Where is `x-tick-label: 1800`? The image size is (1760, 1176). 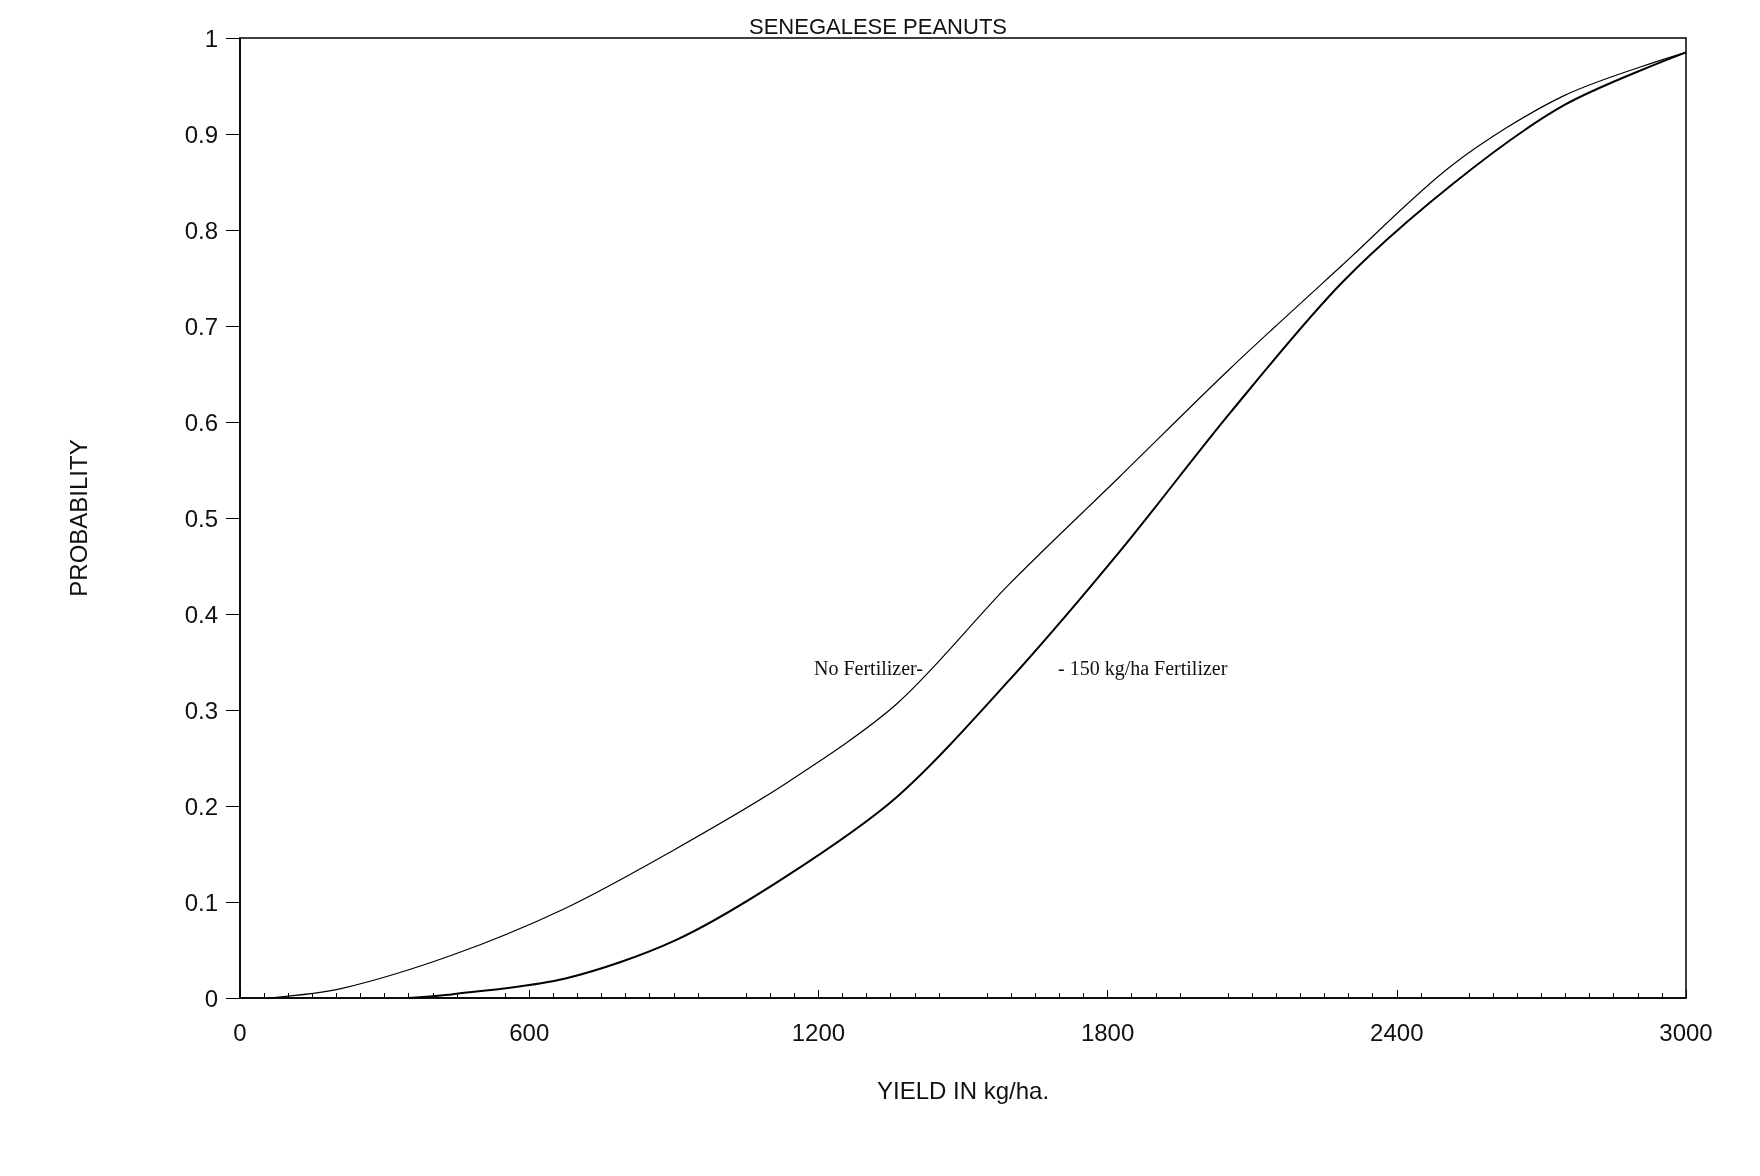
x-tick-label: 1800 is located at coordinates (1107, 1032).